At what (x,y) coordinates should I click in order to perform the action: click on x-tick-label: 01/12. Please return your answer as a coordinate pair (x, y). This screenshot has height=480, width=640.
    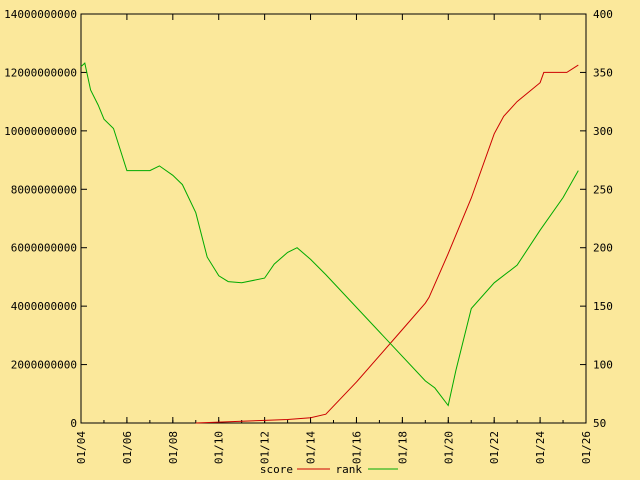
    Looking at the image, I should click on (265, 447).